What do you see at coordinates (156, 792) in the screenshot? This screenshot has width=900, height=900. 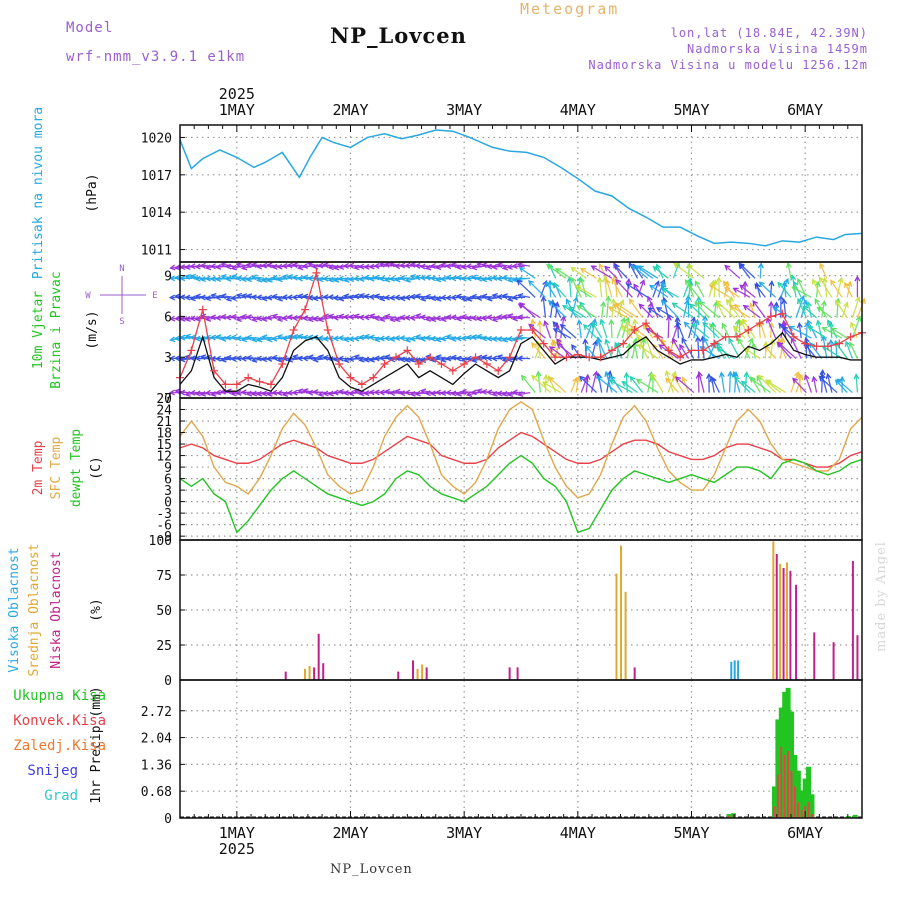 I see `y-tick-label: 0.68` at bounding box center [156, 792].